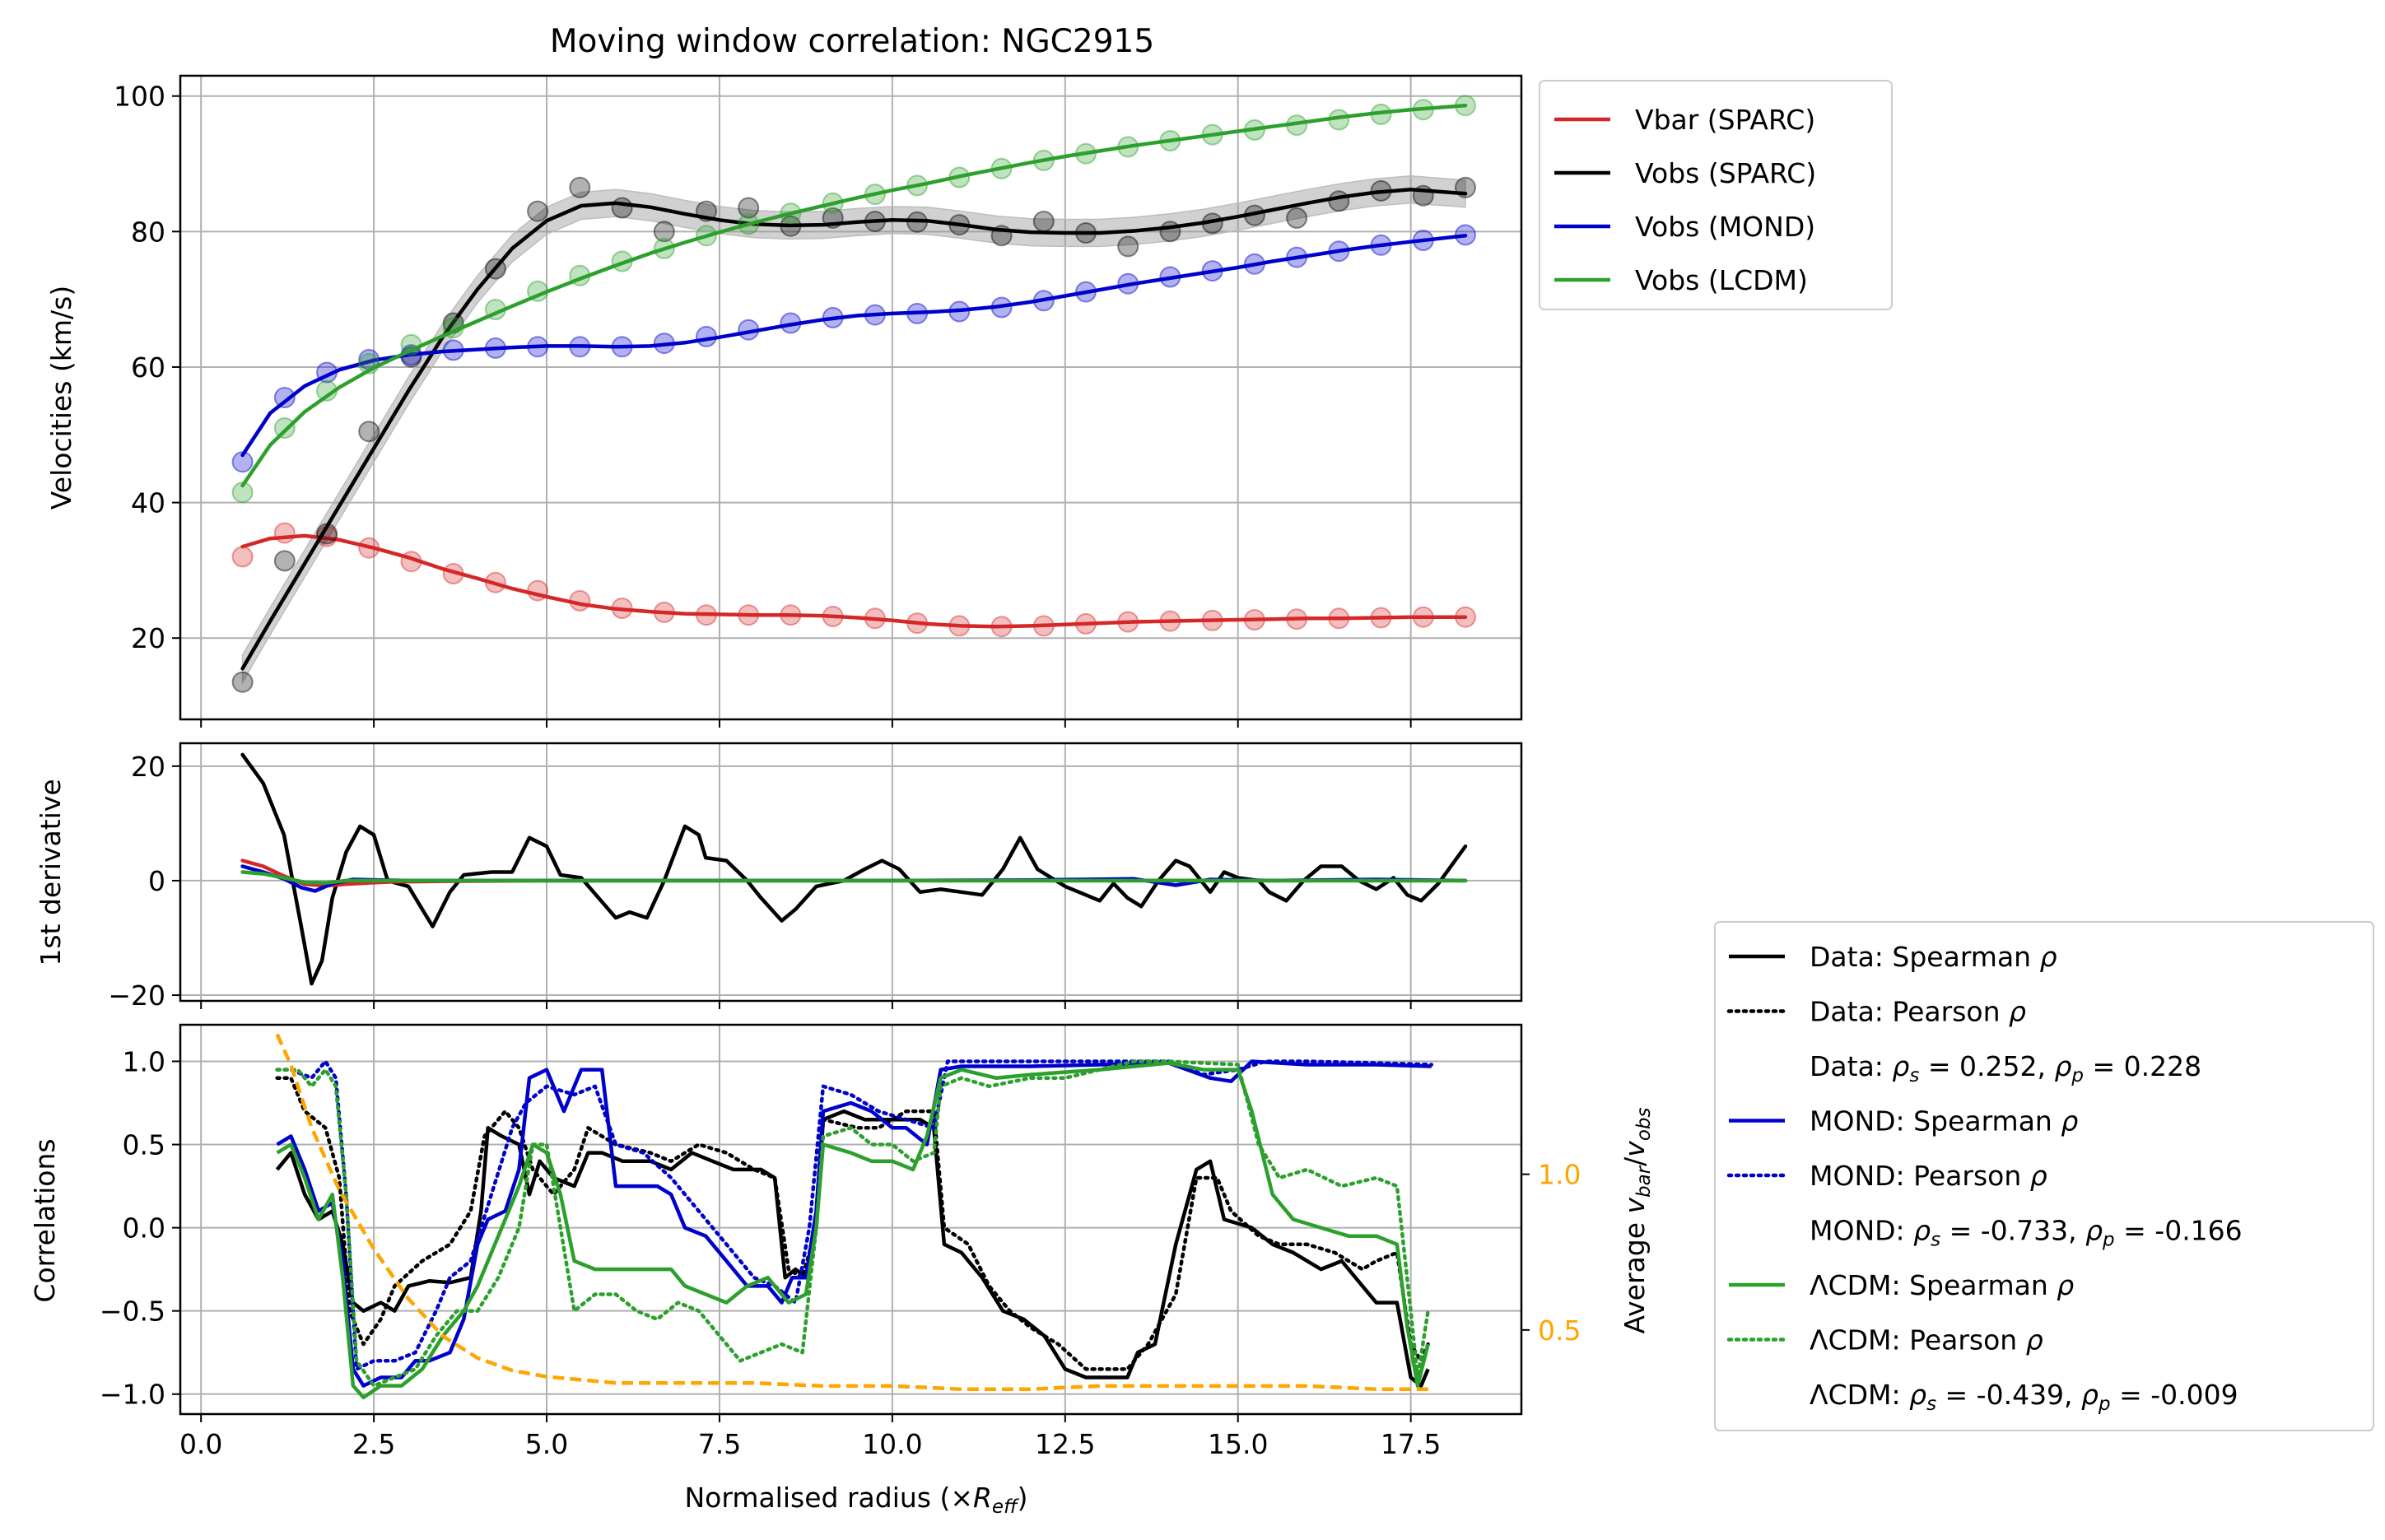  I want to click on chart-title: Moving window correlation: NGC2915, so click(852, 42).